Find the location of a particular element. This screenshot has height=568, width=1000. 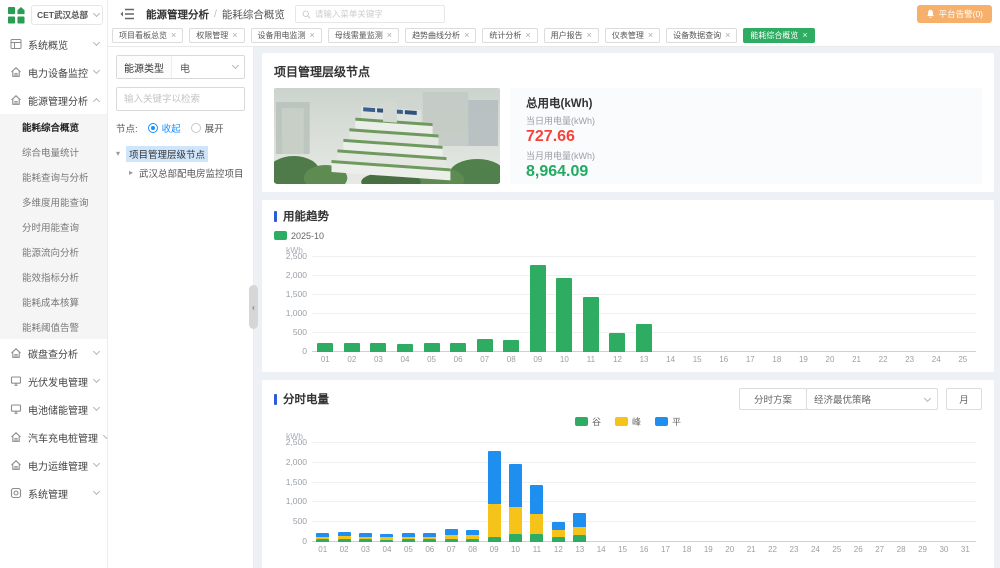

bar-峰-10 is located at coordinates (515, 521).